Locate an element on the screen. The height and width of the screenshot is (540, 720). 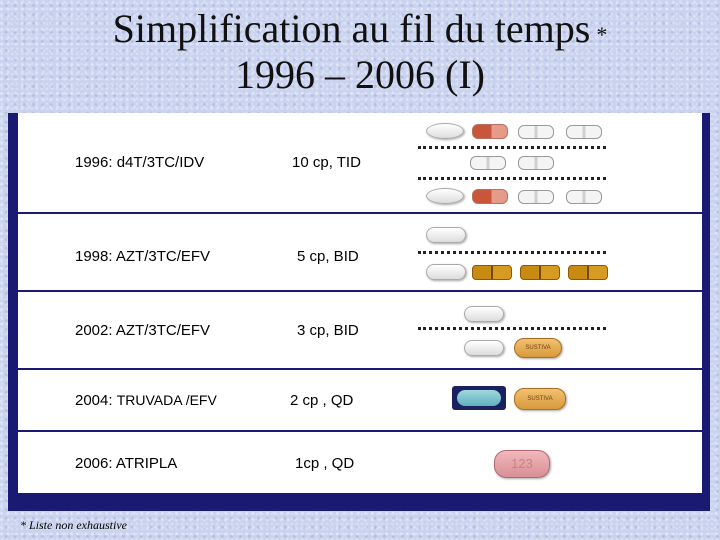
atripla-pill: 123 is located at coordinates (522, 464).